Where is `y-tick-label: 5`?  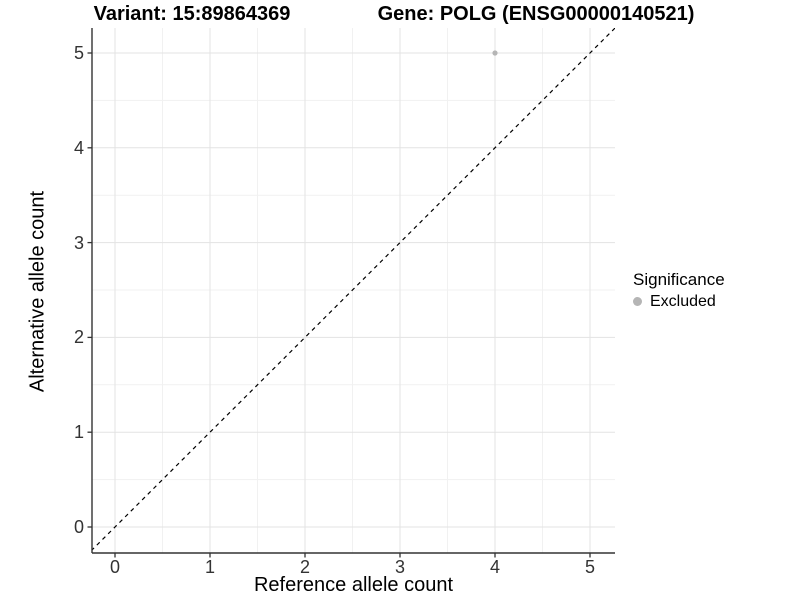
y-tick-label: 5 is located at coordinates (78, 53).